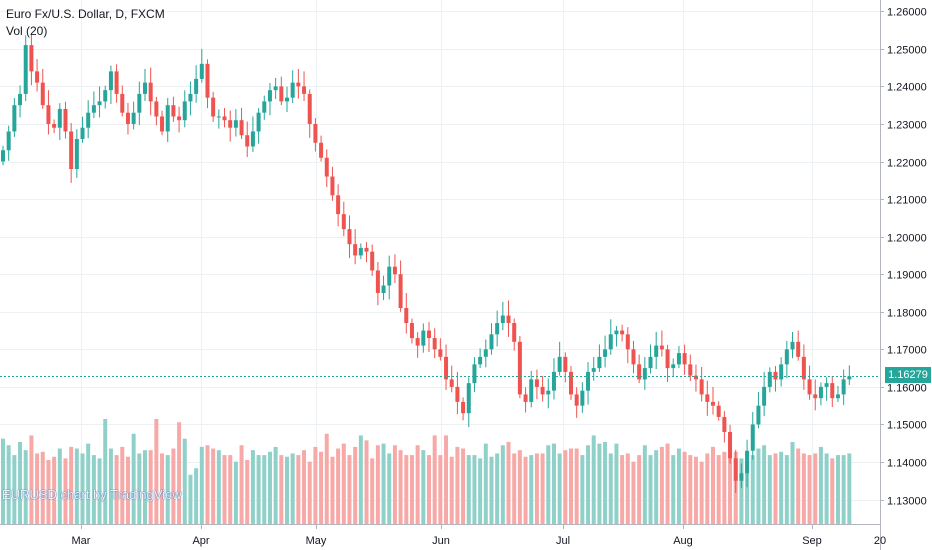 The image size is (932, 550). What do you see at coordinates (316, 541) in the screenshot?
I see `time-tick-label: May` at bounding box center [316, 541].